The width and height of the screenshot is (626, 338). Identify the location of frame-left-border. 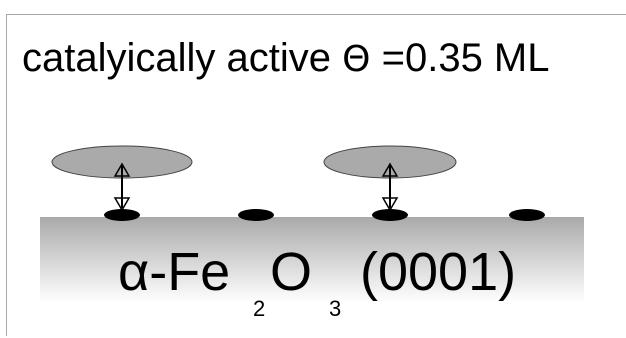
(6, 175).